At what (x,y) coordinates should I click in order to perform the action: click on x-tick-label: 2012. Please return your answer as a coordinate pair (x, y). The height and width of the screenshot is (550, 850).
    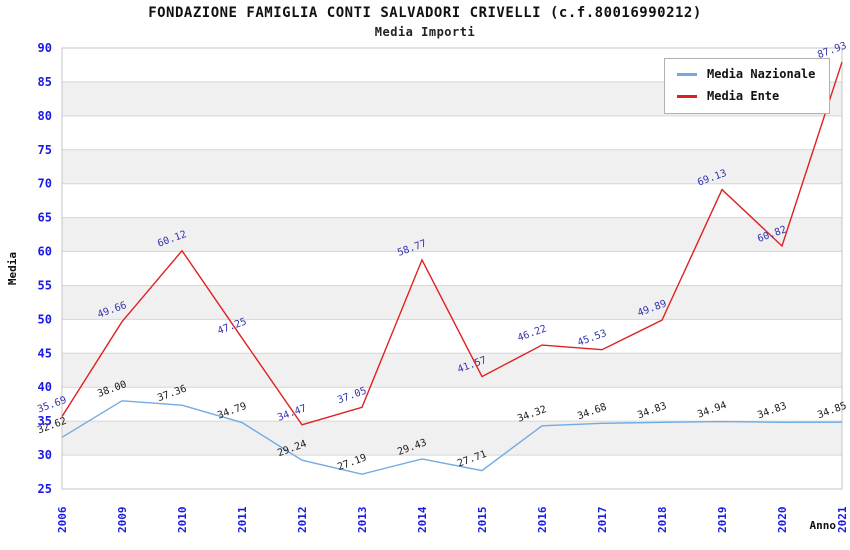
    Looking at the image, I should click on (302, 520).